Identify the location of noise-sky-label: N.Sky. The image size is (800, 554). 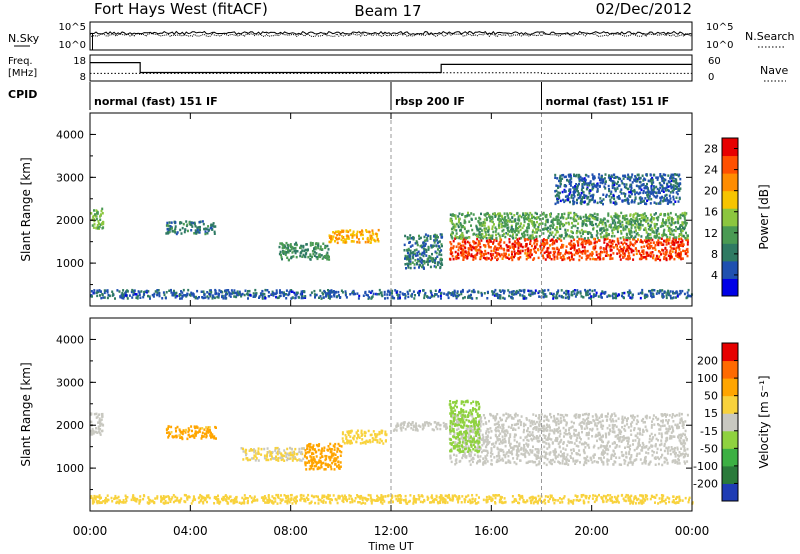
(24, 38).